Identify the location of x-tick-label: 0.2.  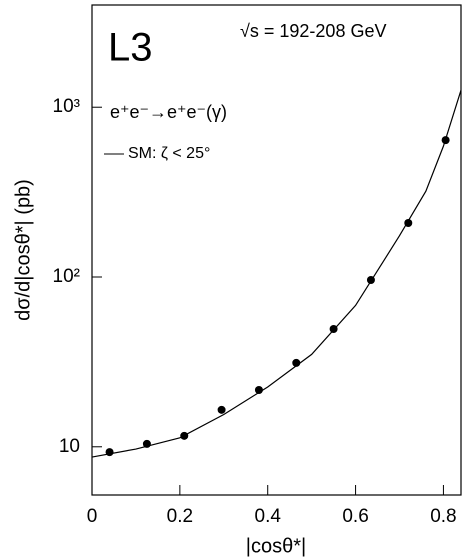
(180, 516).